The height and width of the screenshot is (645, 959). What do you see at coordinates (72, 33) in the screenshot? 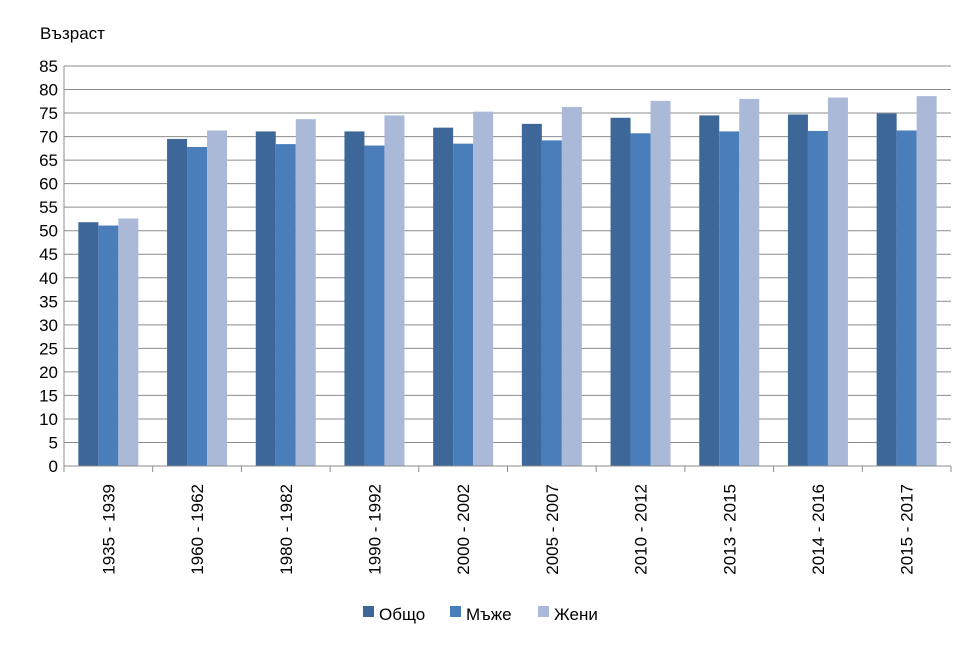
I see `y-axis-label: Възраст` at bounding box center [72, 33].